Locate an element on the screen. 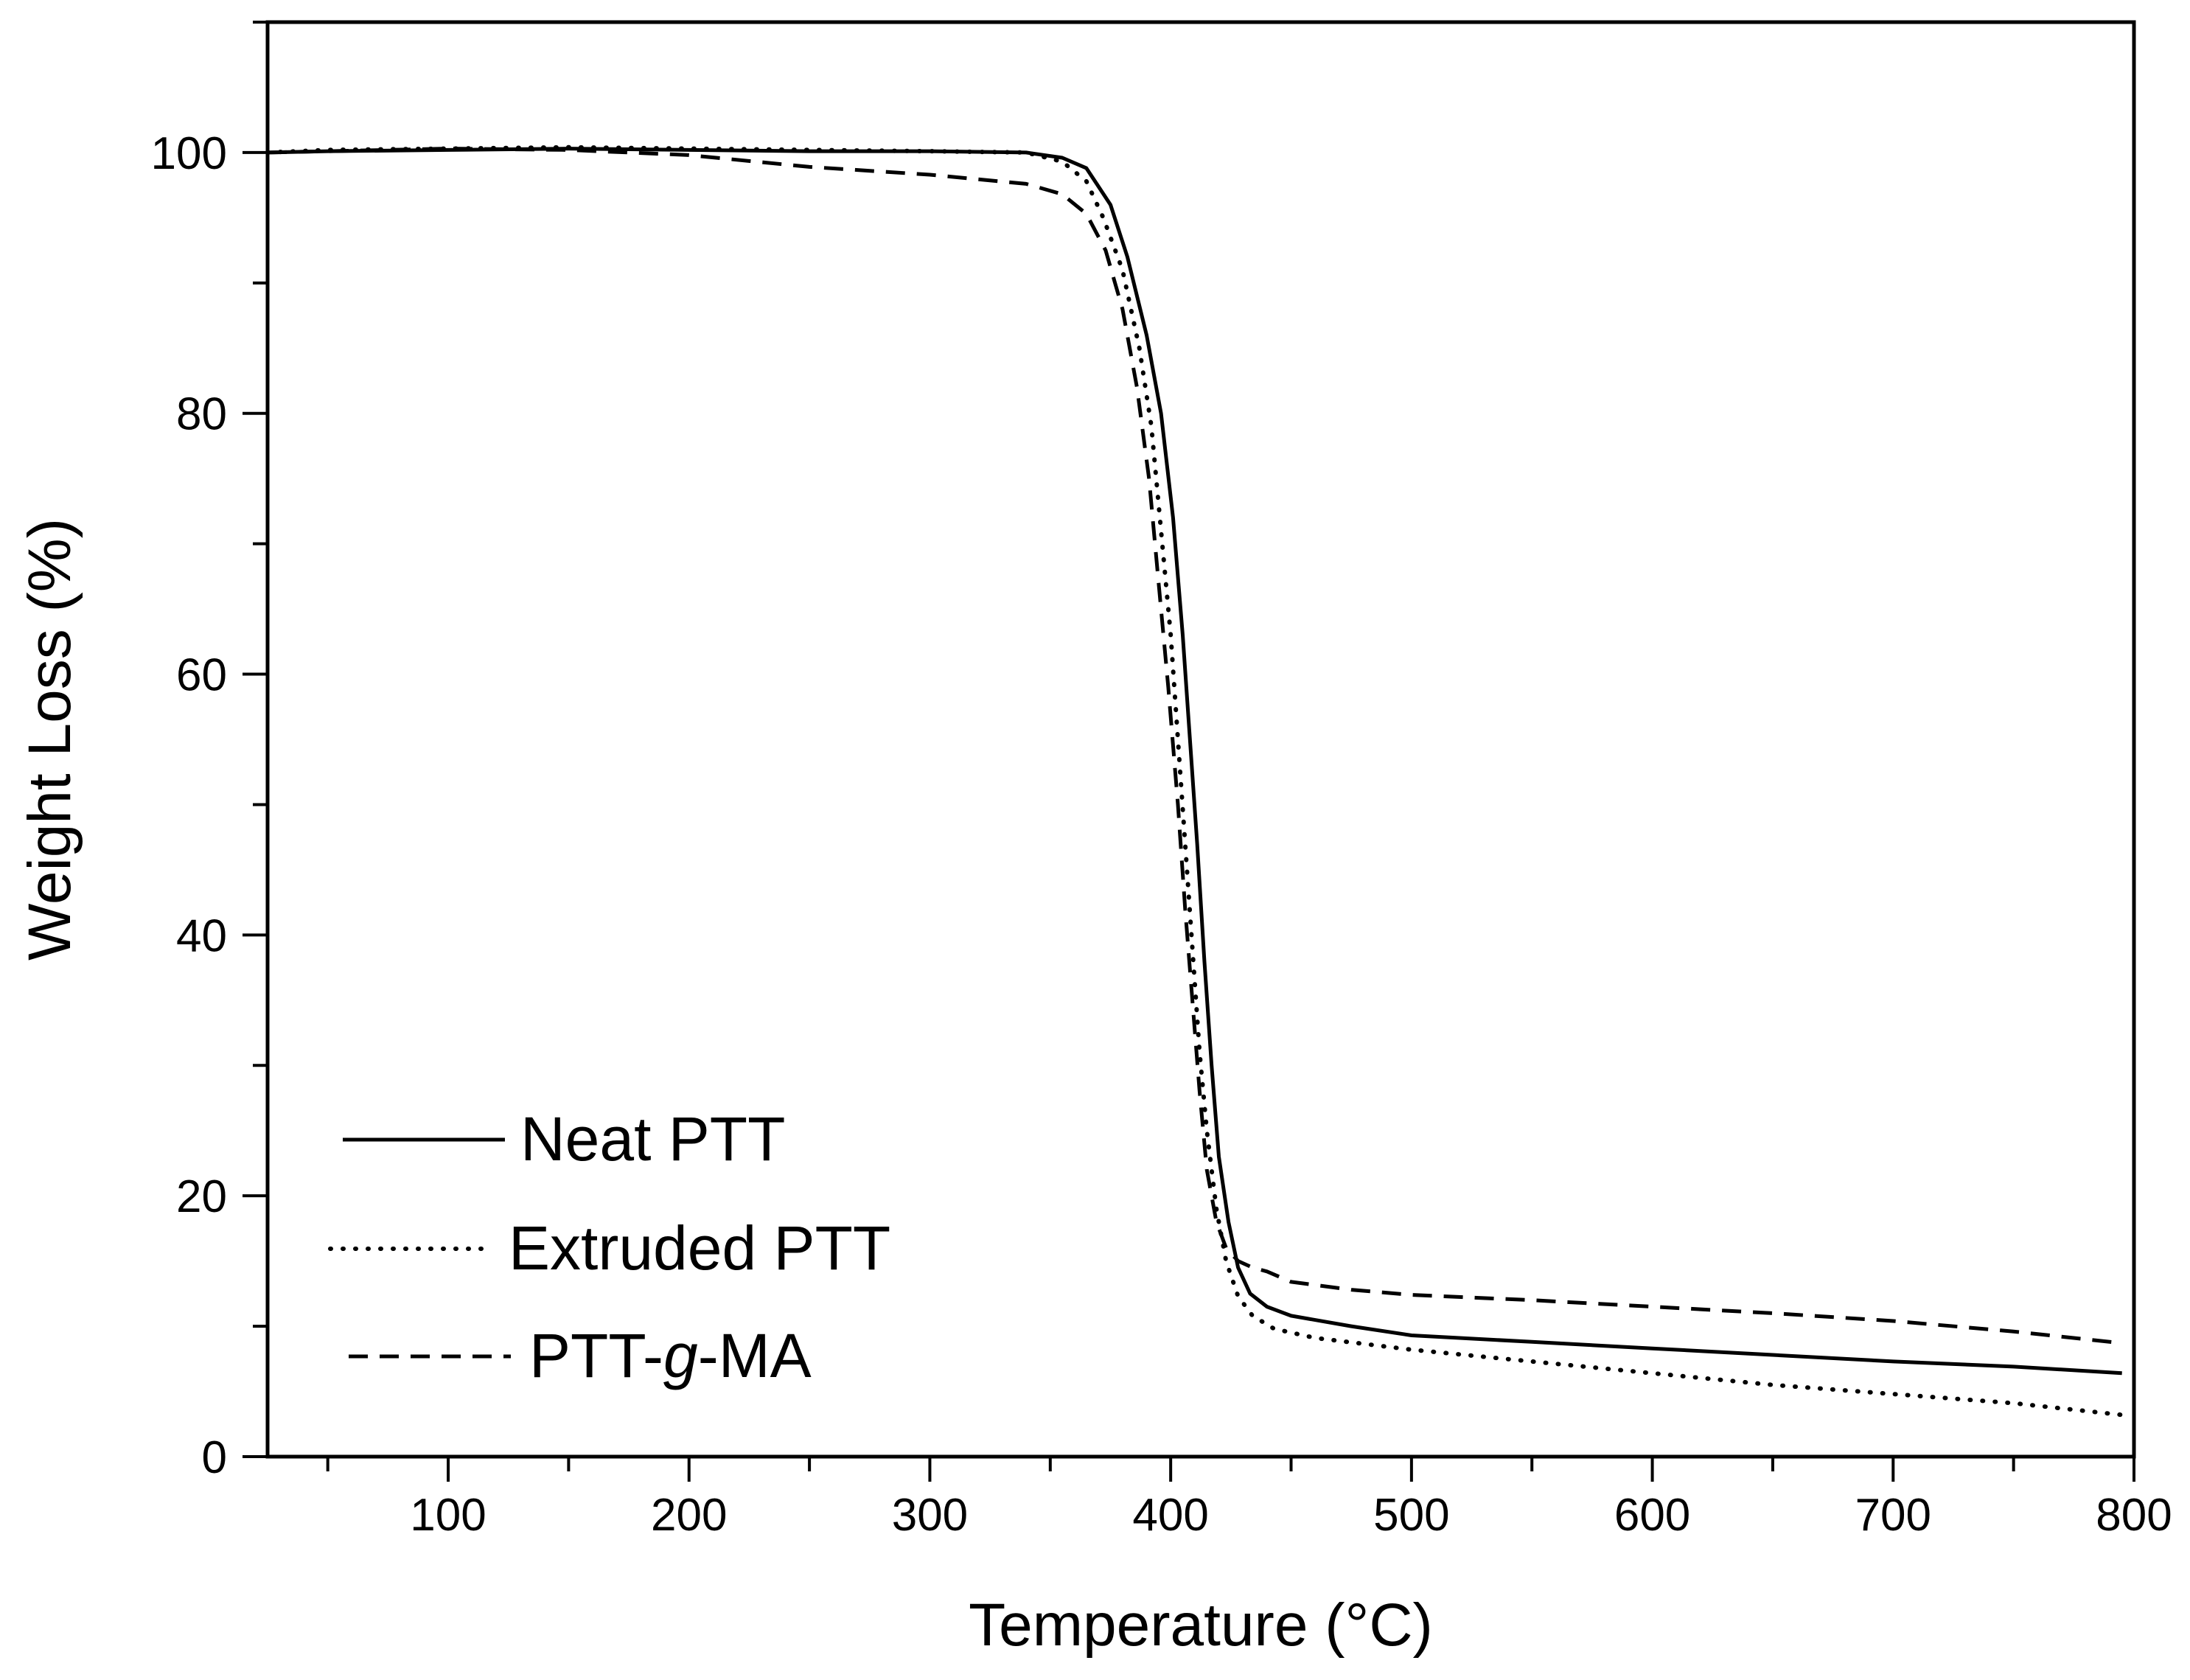  y-tick-label-20: 20 is located at coordinates (201, 1196).